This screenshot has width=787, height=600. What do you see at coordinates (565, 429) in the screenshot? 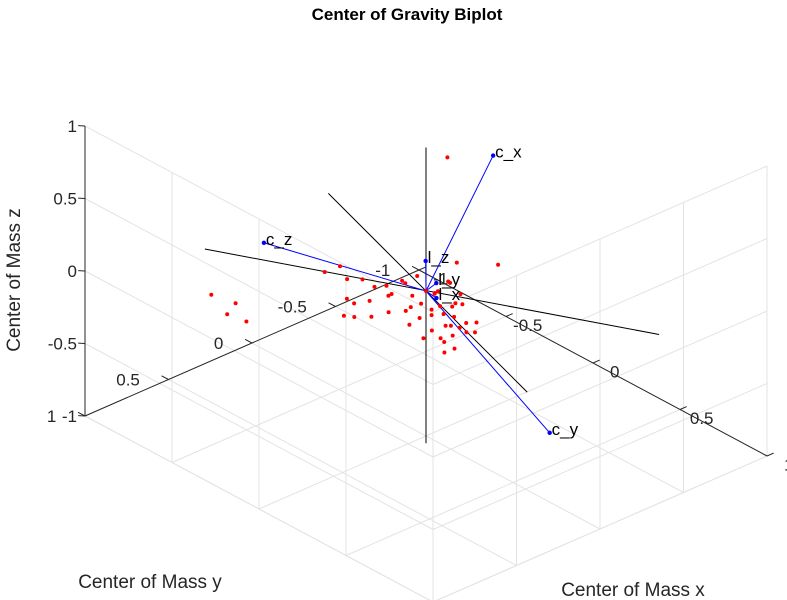
I see `vector-label-c-y: c_y` at bounding box center [565, 429].